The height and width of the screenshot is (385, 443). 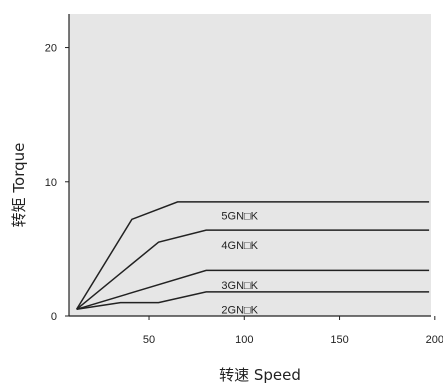 I want to click on y-tick-label: 20, so click(x=51, y=49).